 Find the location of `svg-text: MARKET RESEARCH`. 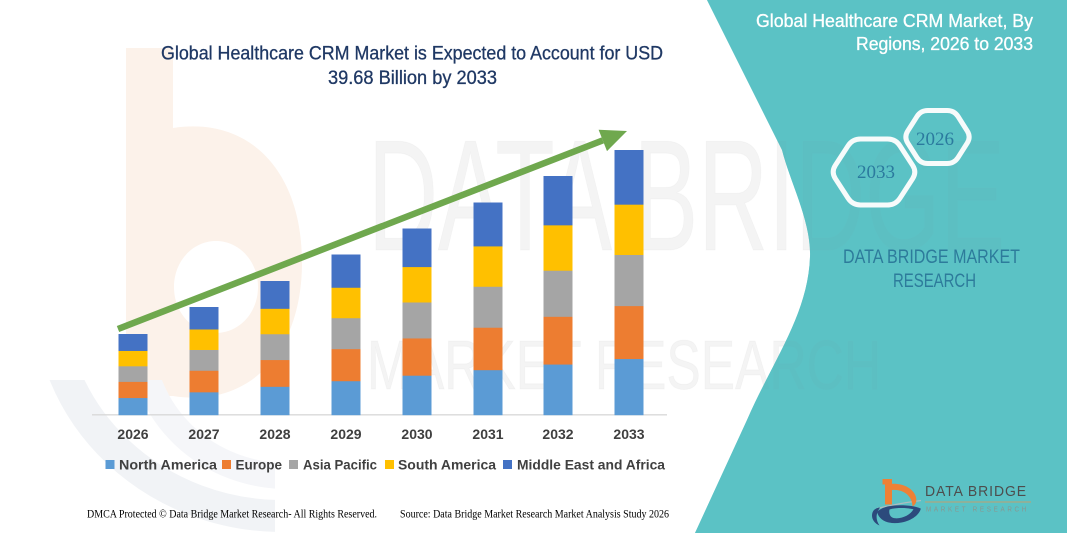

svg-text: MARKET RESEARCH is located at coordinates (977, 510).